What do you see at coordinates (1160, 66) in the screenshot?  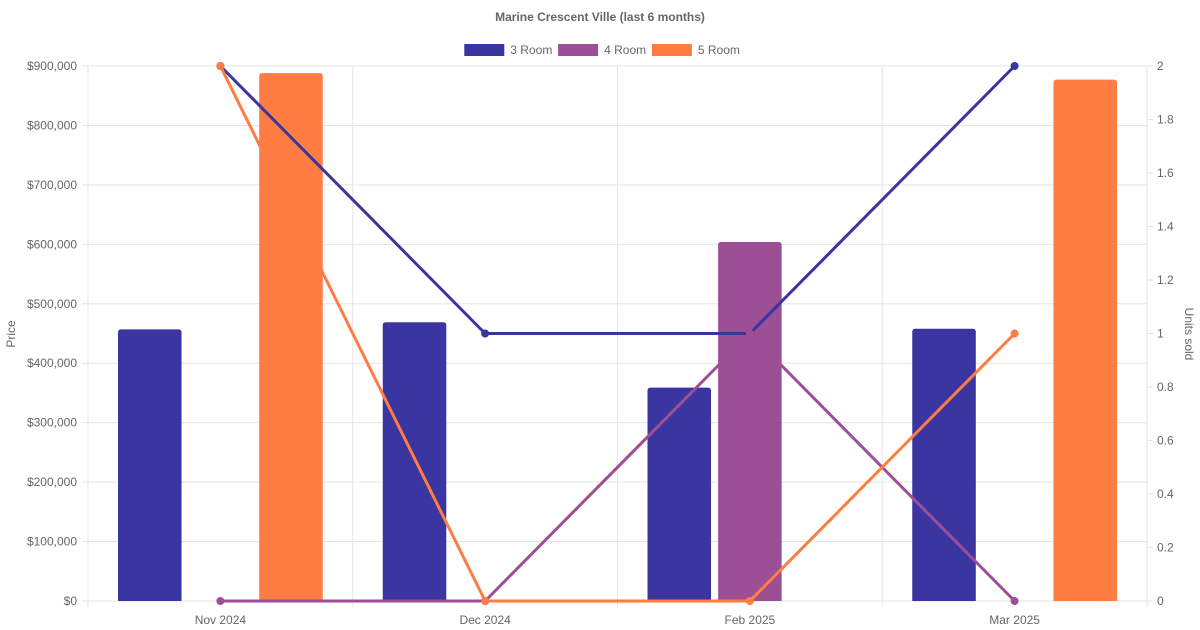 I see `y-right-tick-label: 2` at bounding box center [1160, 66].